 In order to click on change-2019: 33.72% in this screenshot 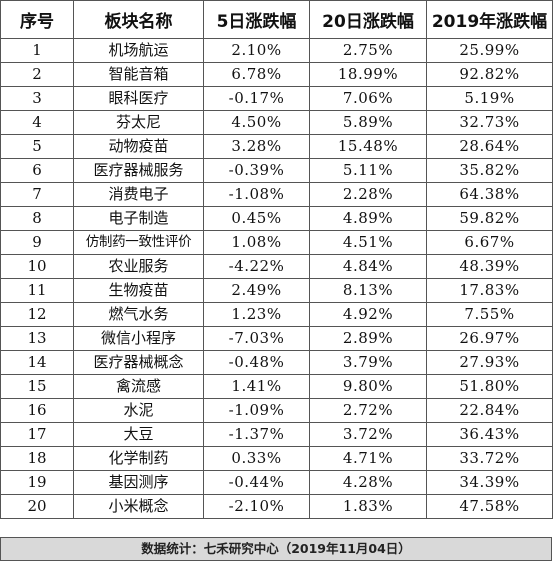, I will do `click(489, 458)`.